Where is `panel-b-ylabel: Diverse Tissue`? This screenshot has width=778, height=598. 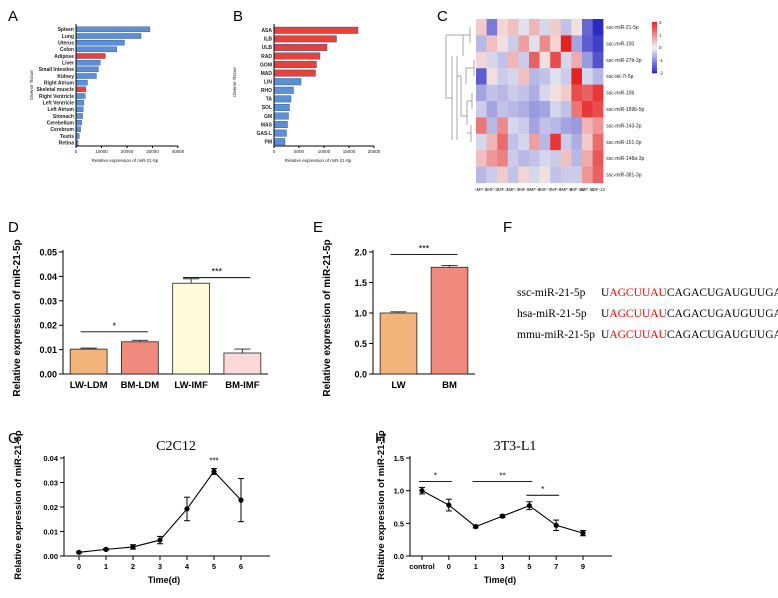
panel-b-ylabel: Diverse Tissue is located at coordinates (234, 82).